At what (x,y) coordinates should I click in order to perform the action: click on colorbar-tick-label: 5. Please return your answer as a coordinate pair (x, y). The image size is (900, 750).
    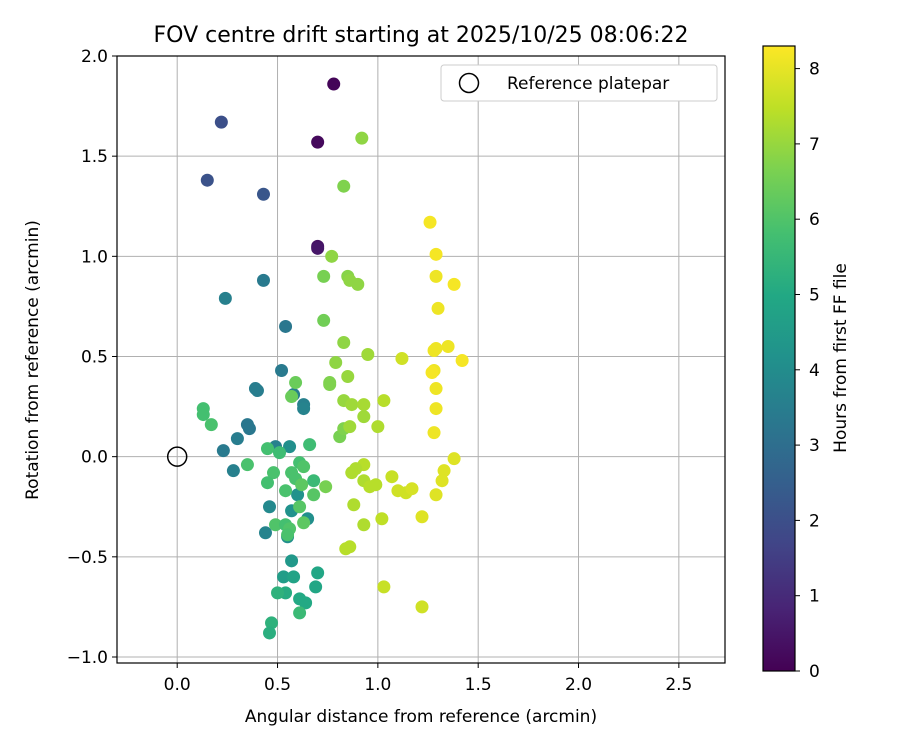
    Looking at the image, I should click on (814, 295).